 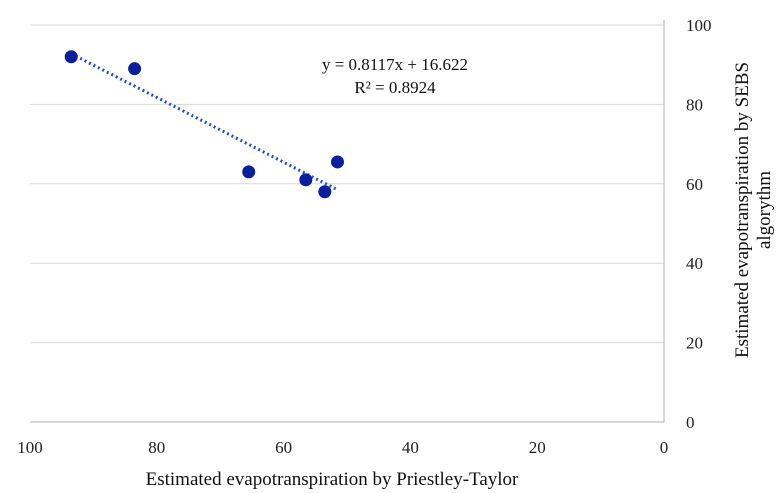 What do you see at coordinates (694, 184) in the screenshot?
I see `y-tick-label: 60` at bounding box center [694, 184].